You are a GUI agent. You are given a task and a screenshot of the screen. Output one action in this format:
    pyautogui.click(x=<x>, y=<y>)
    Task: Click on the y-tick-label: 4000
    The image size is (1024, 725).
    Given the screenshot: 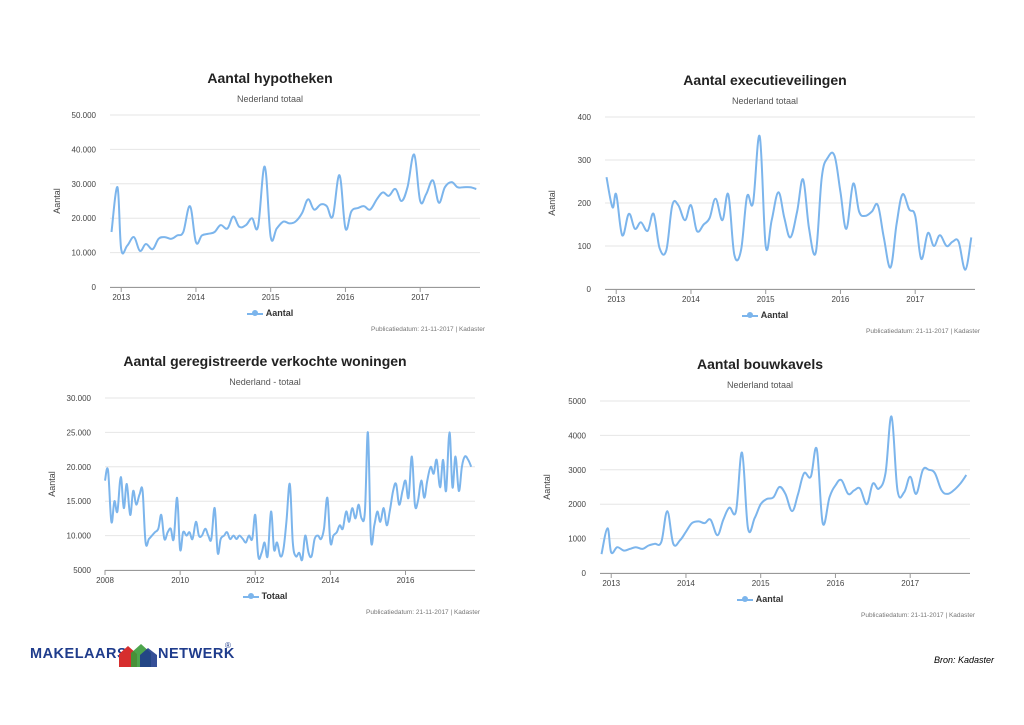 What is the action you would take?
    pyautogui.click(x=577, y=435)
    